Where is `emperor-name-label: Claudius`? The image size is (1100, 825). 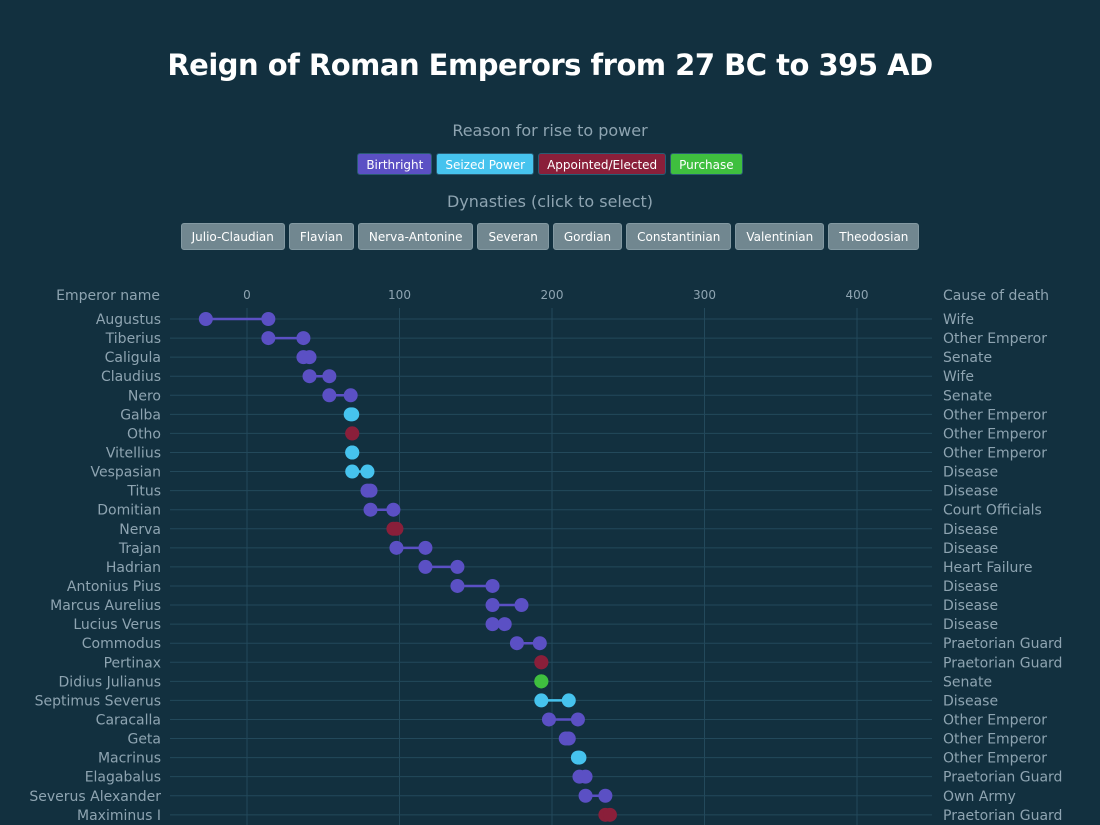 emperor-name-label: Claudius is located at coordinates (131, 377).